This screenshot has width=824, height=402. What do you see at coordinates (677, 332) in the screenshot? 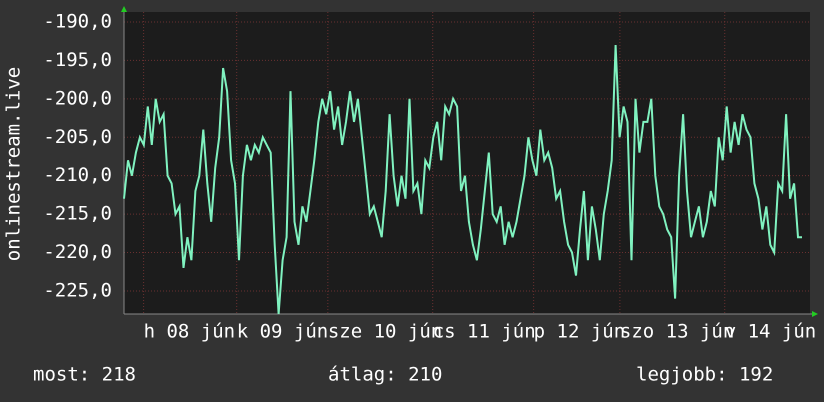
I see `x-tick-label: szo 13 jún` at bounding box center [677, 332].